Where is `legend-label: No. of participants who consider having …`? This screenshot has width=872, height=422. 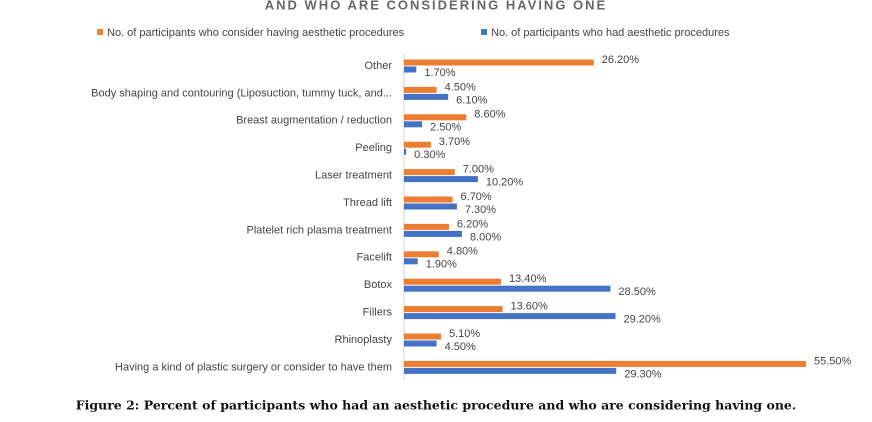 legend-label: No. of participants who consider having … is located at coordinates (256, 33).